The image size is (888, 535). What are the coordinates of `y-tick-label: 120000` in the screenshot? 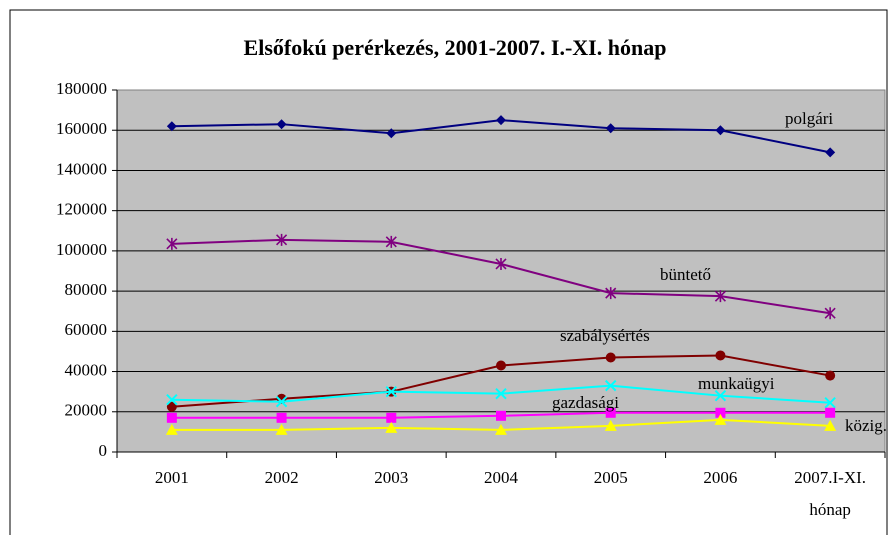 It's located at (81, 209).